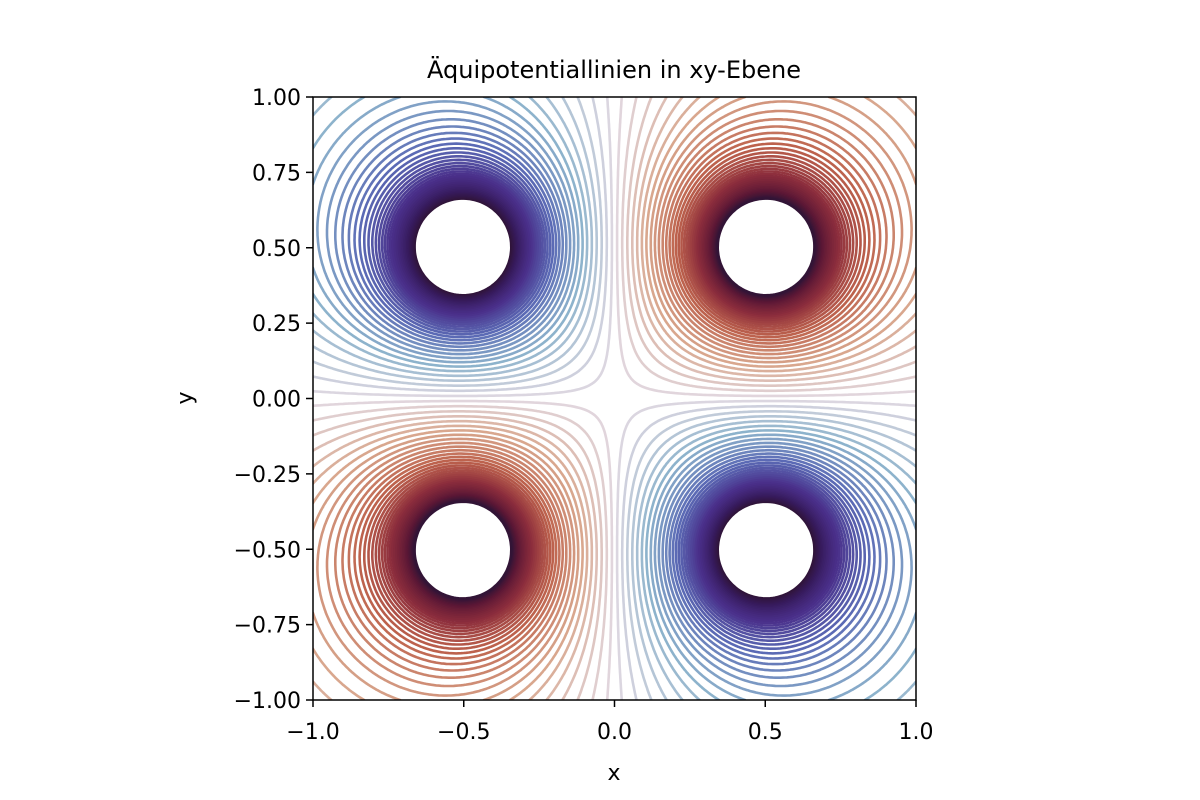 This screenshot has height=800, width=1200. What do you see at coordinates (312, 732) in the screenshot?
I see `x-tick-label: −1.0` at bounding box center [312, 732].